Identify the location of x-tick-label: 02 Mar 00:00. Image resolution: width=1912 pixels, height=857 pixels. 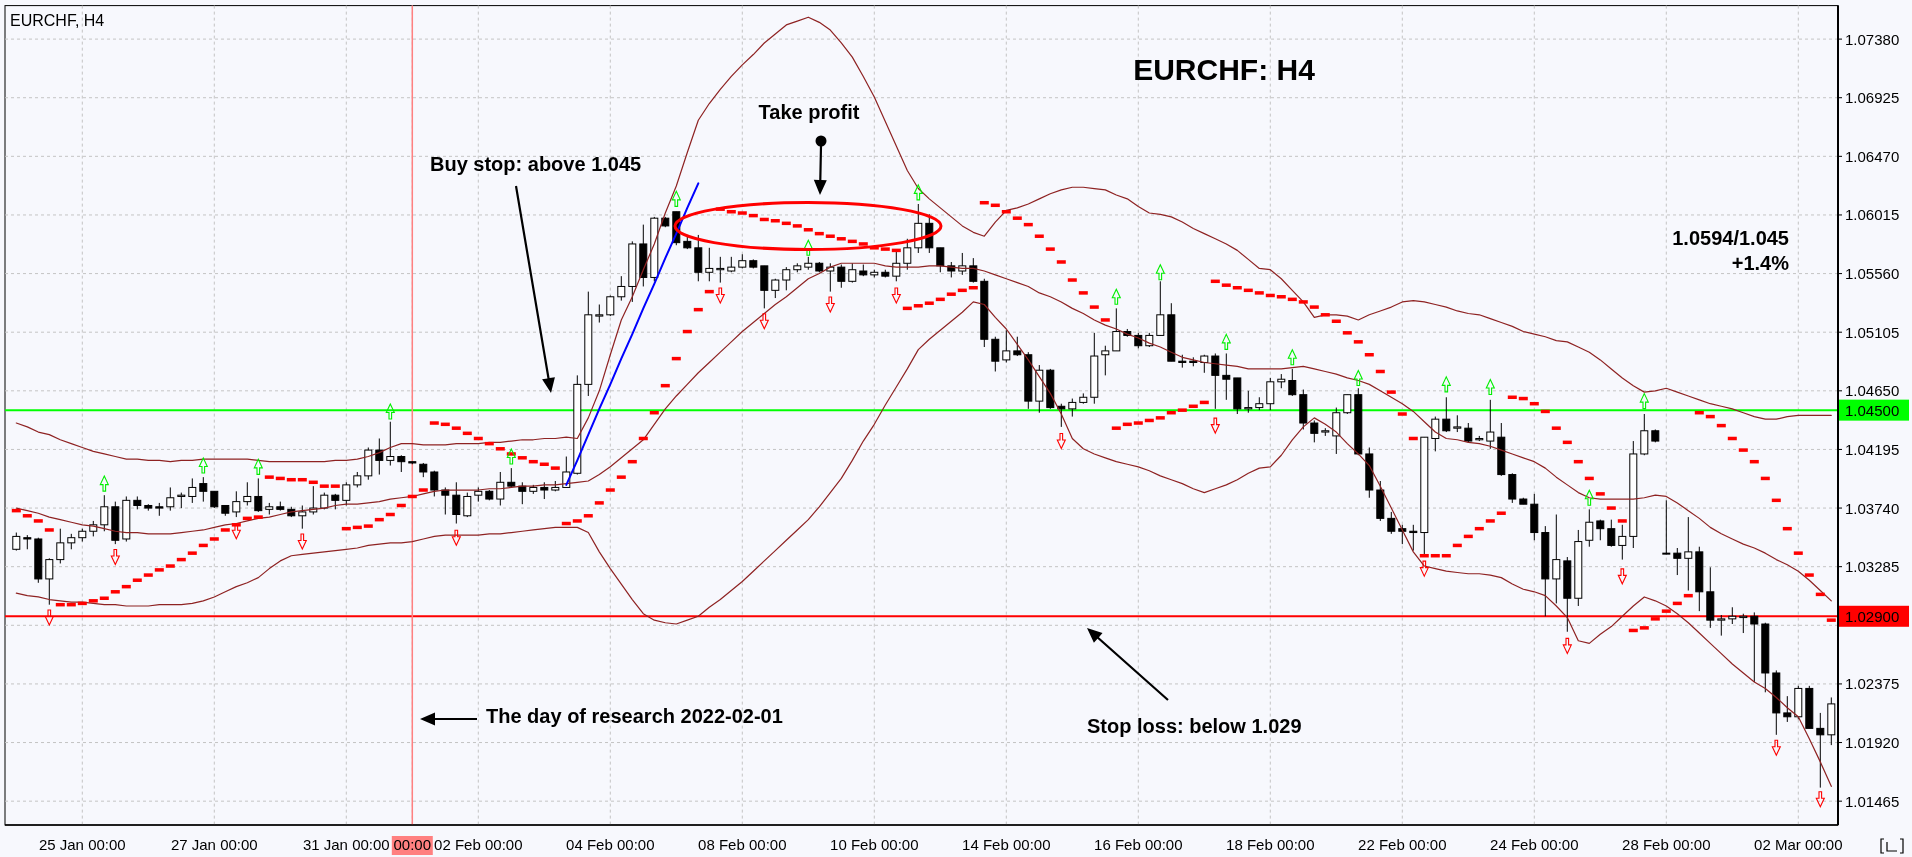
(1798, 844).